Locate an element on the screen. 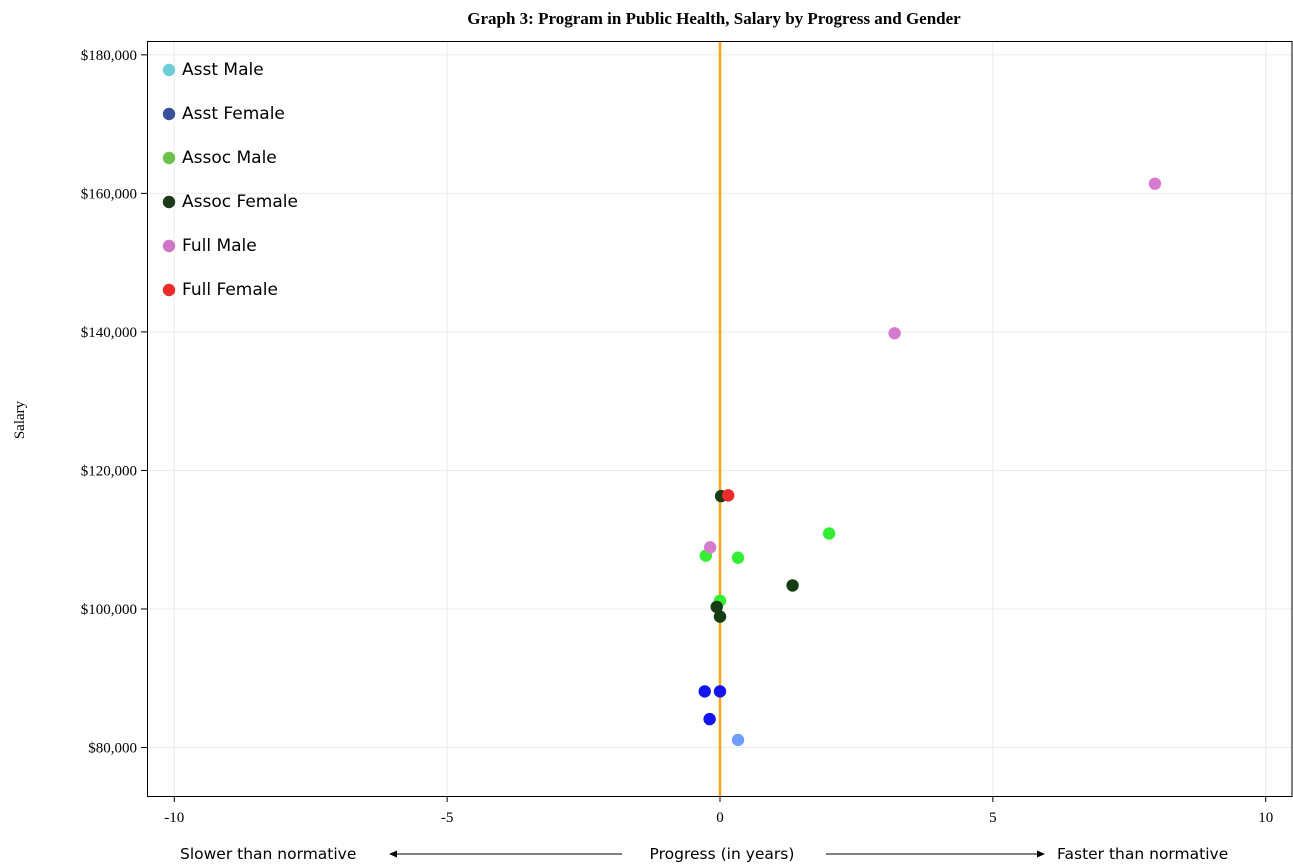 The height and width of the screenshot is (865, 1293). x-tick-label: -10 is located at coordinates (174, 818).